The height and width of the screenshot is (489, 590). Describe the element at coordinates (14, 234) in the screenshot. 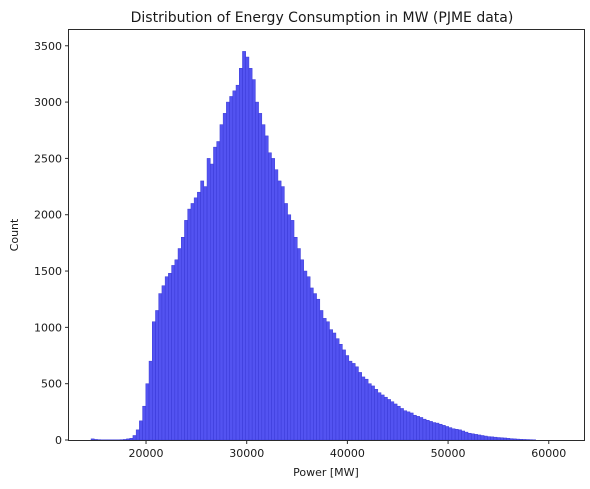

I see `y-axis-label: Count` at that location.